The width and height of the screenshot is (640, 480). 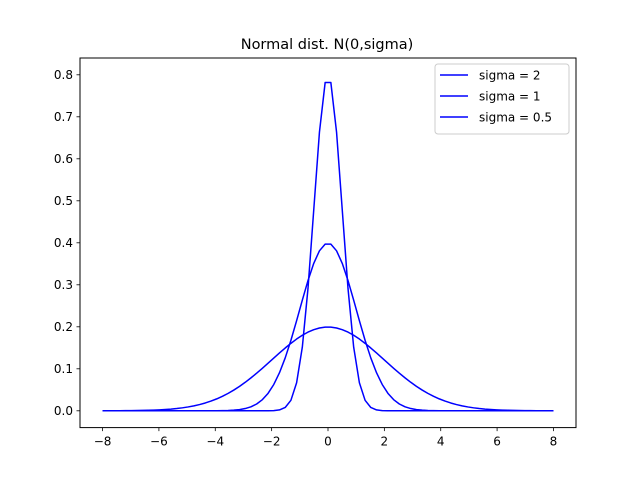 I want to click on x-tick-label: −4, so click(x=215, y=442).